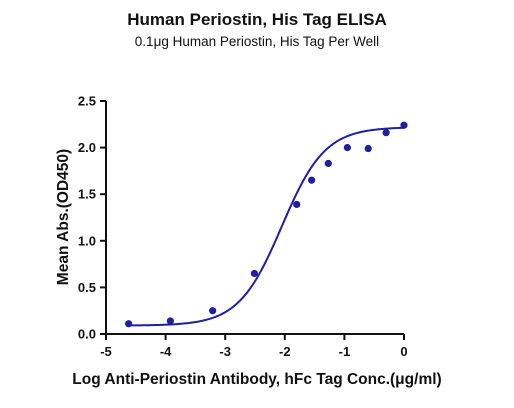  What do you see at coordinates (257, 41) in the screenshot?
I see `chart-subtitle: 0.1μg Human Periostin, His Tag Per Well` at bounding box center [257, 41].